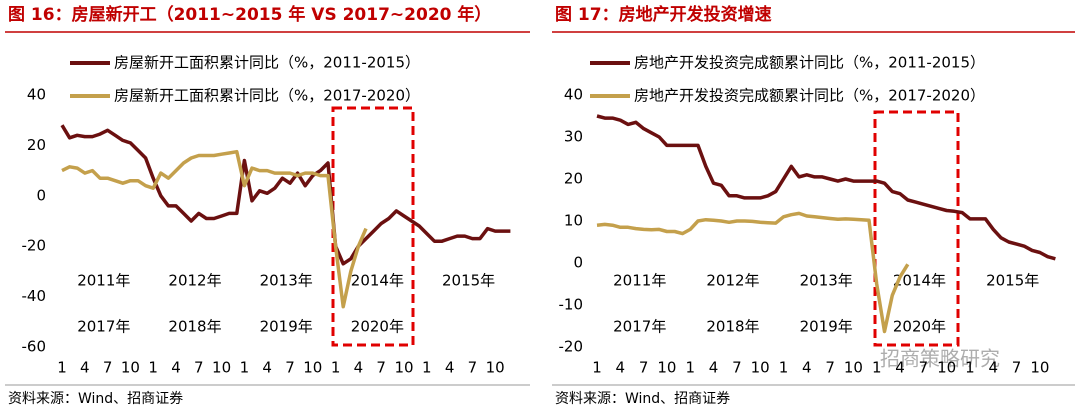 This screenshot has width=1080, height=410. Describe the element at coordinates (34, 296) in the screenshot. I see `y-tick-label: -40` at that location.